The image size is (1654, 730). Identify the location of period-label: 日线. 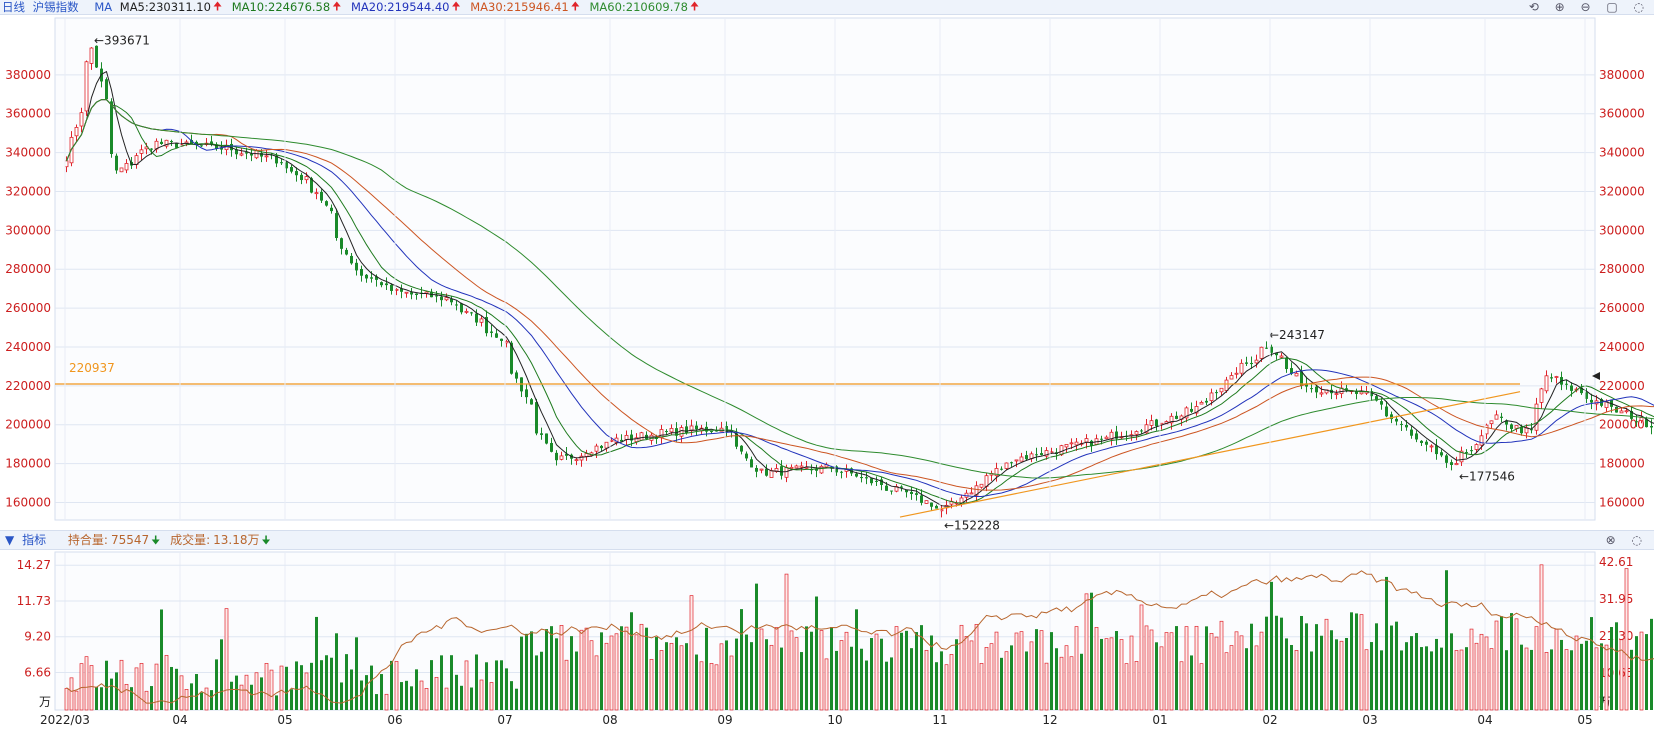
(13, 7).